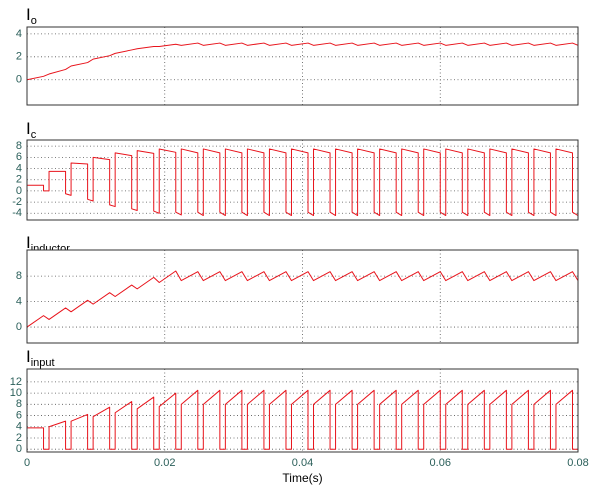 The height and width of the screenshot is (490, 598). I want to click on y-tick-label: 10, so click(16, 393).